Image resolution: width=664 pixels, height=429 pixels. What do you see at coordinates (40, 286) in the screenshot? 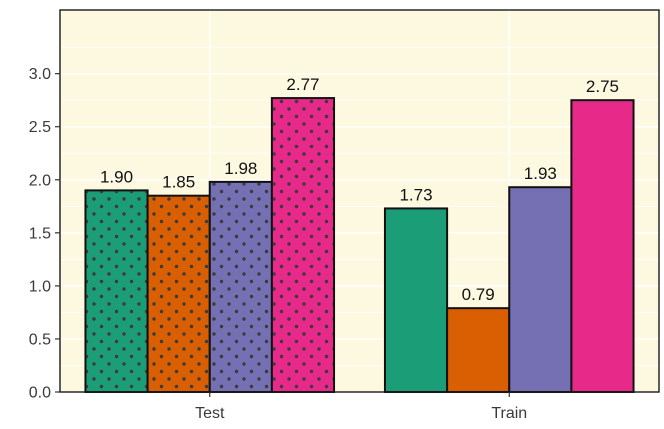
I see `y-tick-label: 1.0` at bounding box center [40, 286].